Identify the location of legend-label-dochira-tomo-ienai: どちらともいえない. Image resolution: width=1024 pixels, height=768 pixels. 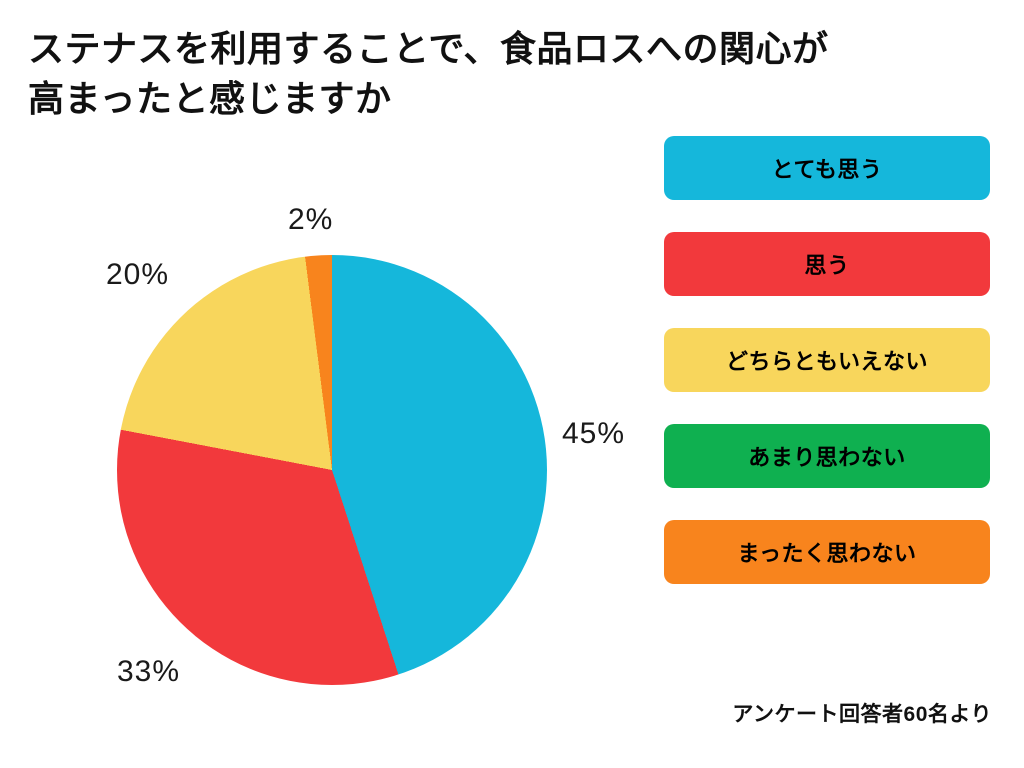
(827, 361).